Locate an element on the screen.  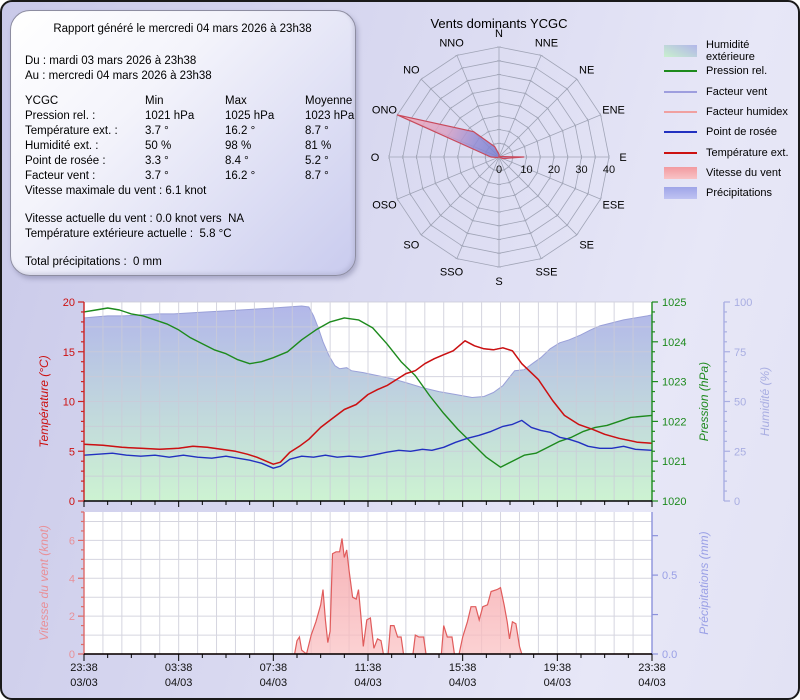
rose-direction-label: SE is located at coordinates (586, 246).